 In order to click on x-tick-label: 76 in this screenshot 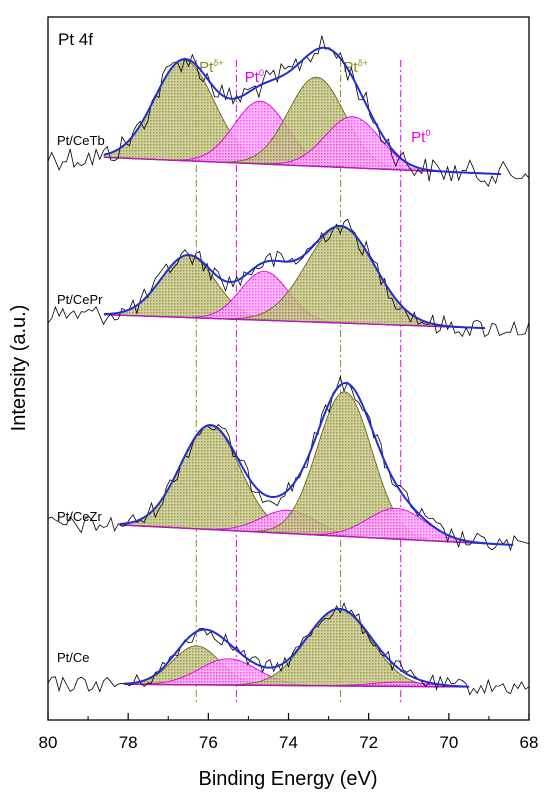, I will do `click(208, 742)`.